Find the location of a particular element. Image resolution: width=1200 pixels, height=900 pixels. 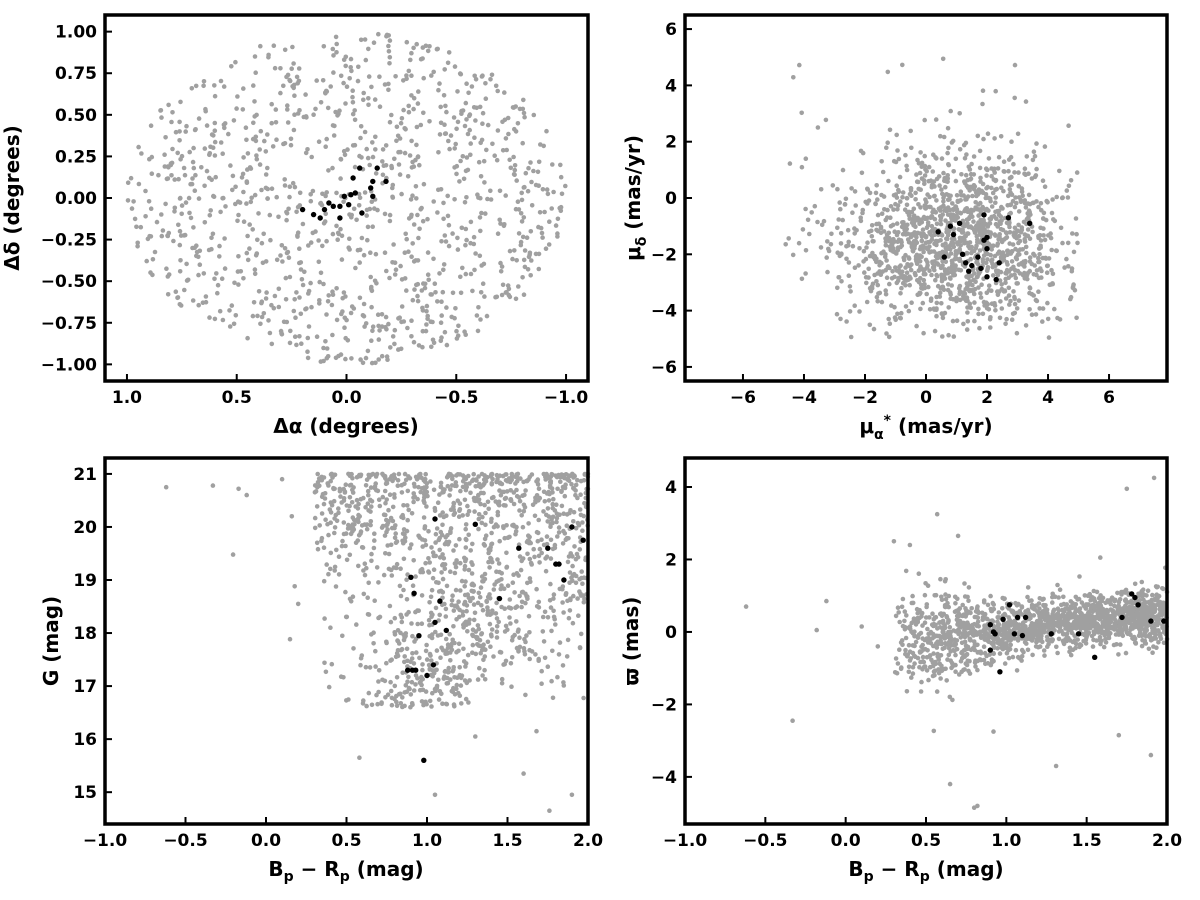

y-tick-label: 16 is located at coordinates (85, 740).